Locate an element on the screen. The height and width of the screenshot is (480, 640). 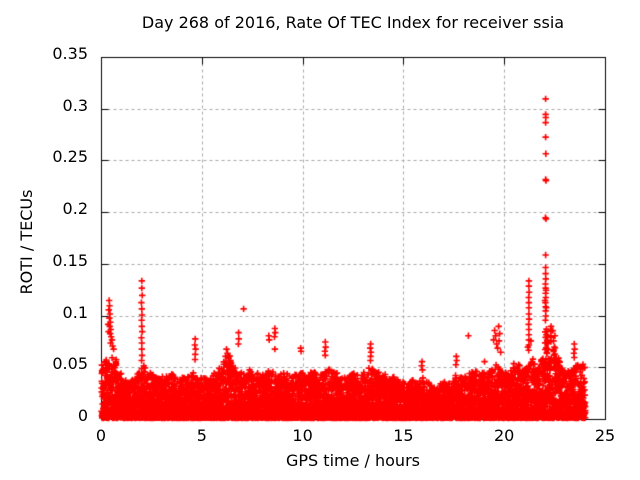
x-tick-label: 10 is located at coordinates (302, 435).